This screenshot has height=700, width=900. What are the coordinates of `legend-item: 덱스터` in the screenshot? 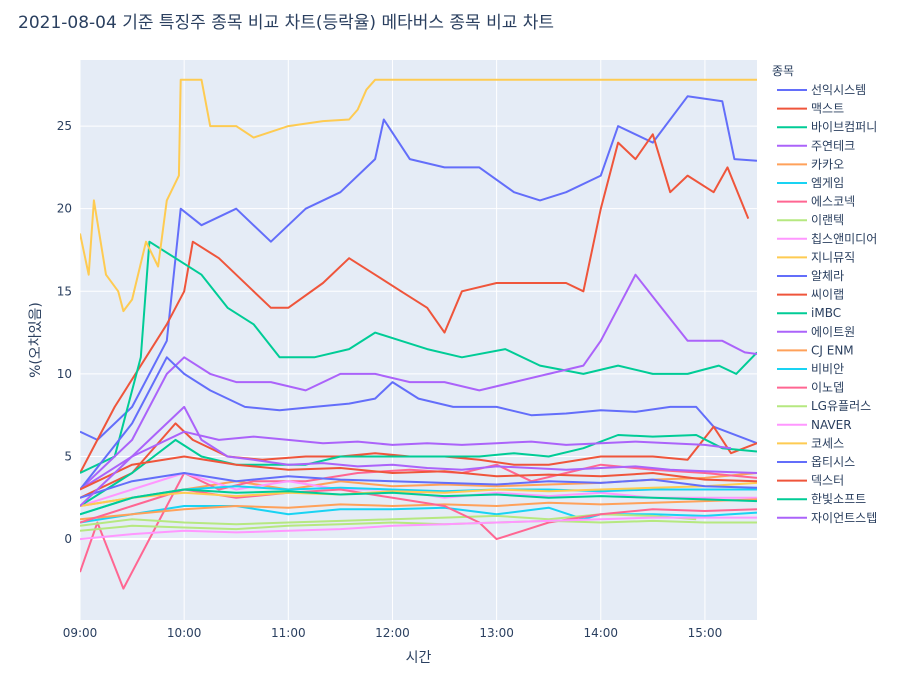 It's located at (810, 481).